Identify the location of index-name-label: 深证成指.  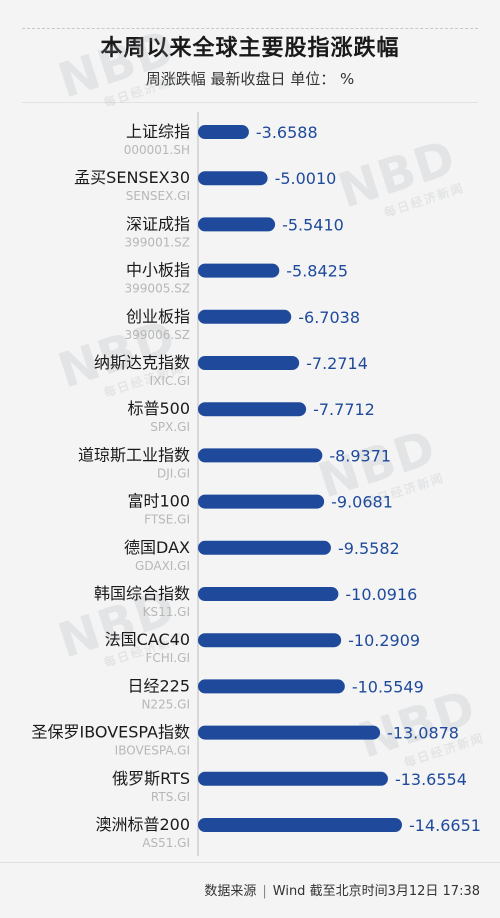
(158, 223).